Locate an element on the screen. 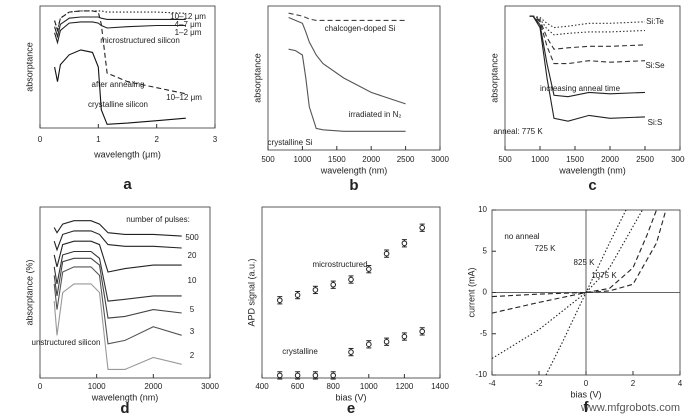 This screenshot has height=417, width=685. y-tick-label: -5 is located at coordinates (484, 333).